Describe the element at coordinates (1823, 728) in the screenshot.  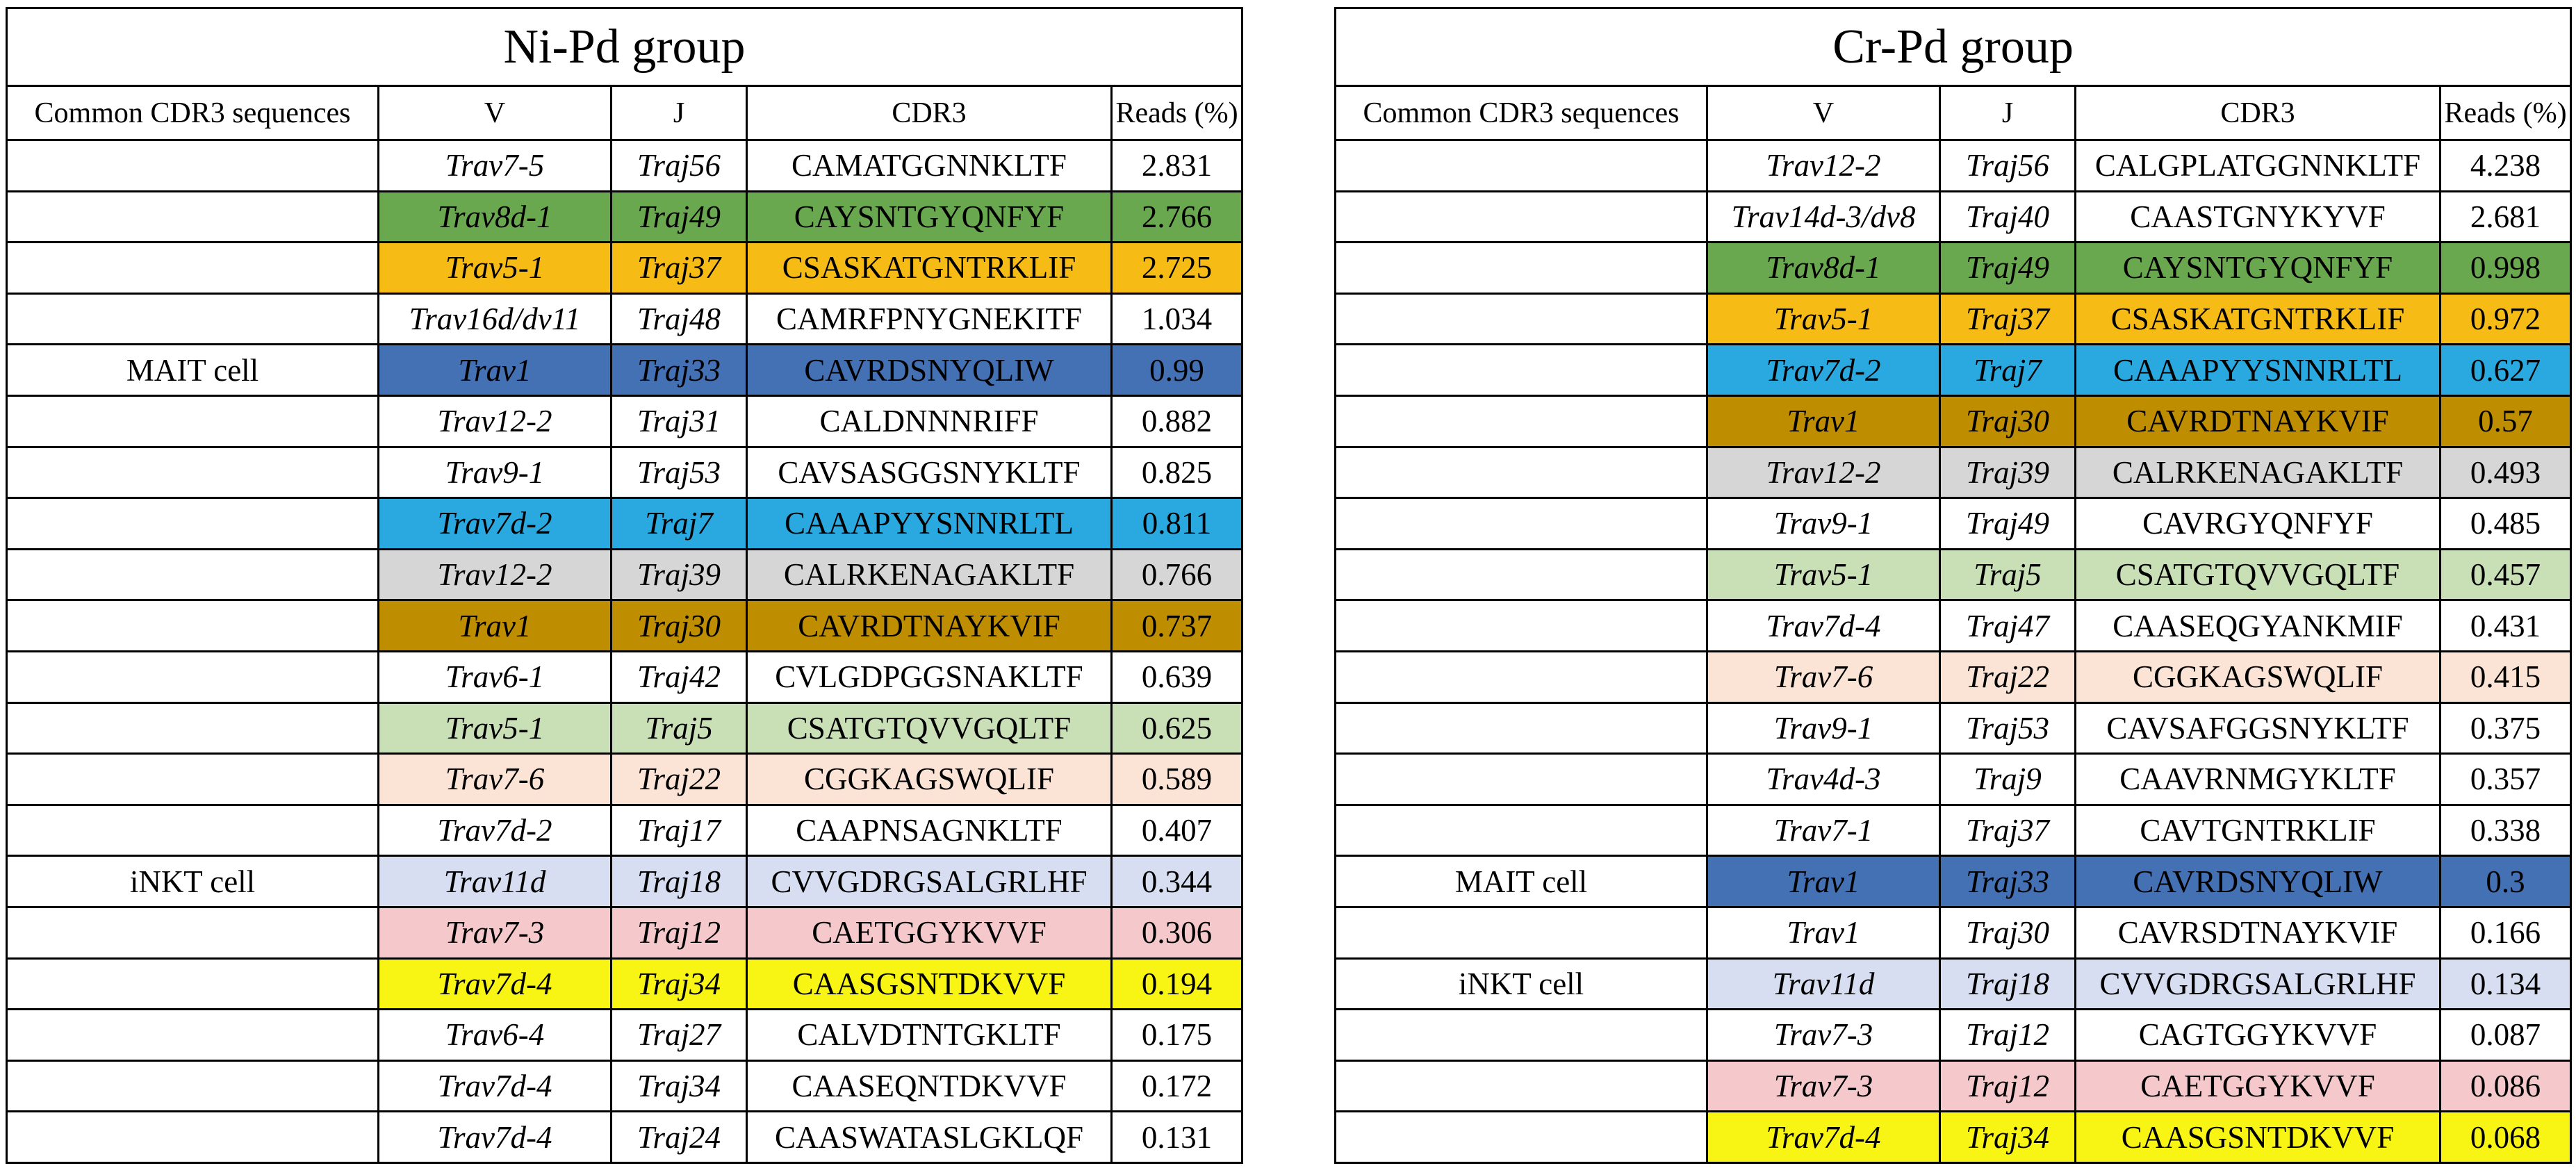
I see `cell-v-gene: Trav9-1` at that location.